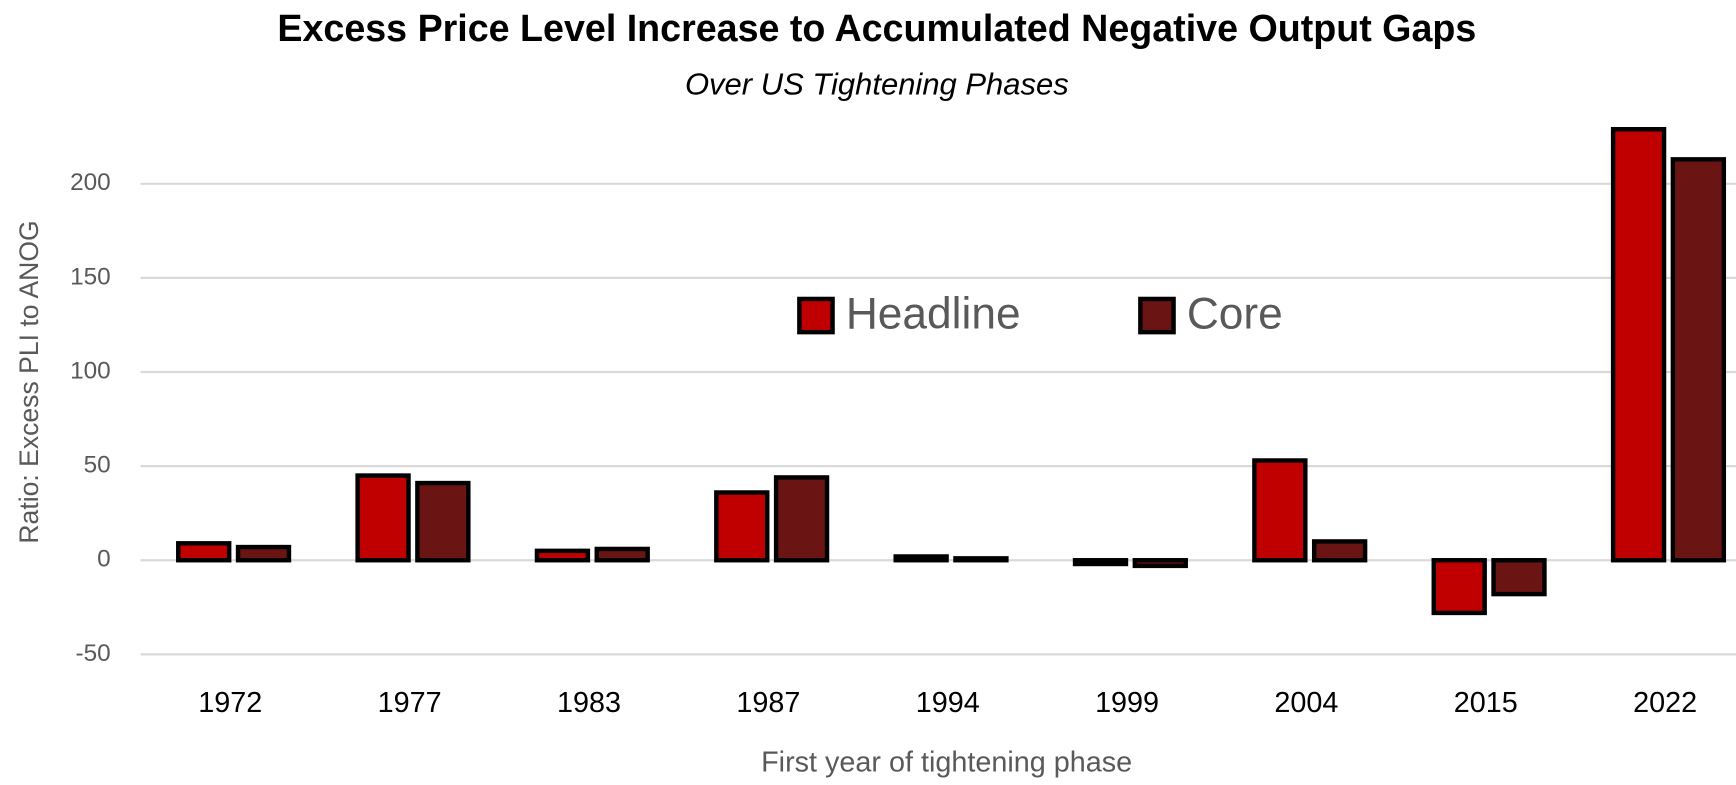 The height and width of the screenshot is (785, 1736). Describe the element at coordinates (93, 653) in the screenshot. I see `y-tick-label: -50` at that location.